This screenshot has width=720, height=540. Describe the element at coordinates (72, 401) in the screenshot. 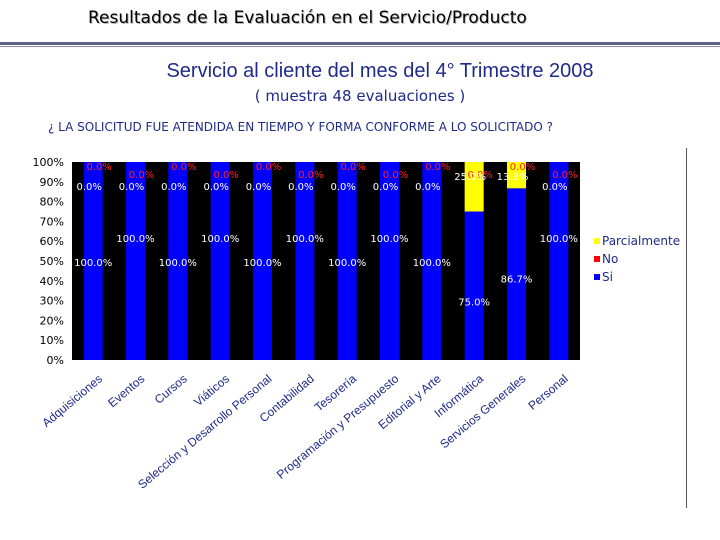

I see `category-label: Adquisiciones` at that location.